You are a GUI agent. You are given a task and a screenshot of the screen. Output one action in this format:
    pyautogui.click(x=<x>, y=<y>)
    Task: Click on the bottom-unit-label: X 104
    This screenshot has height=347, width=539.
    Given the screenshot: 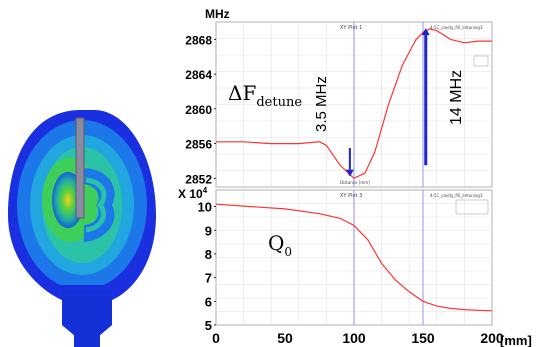 What is the action you would take?
    pyautogui.click(x=193, y=193)
    